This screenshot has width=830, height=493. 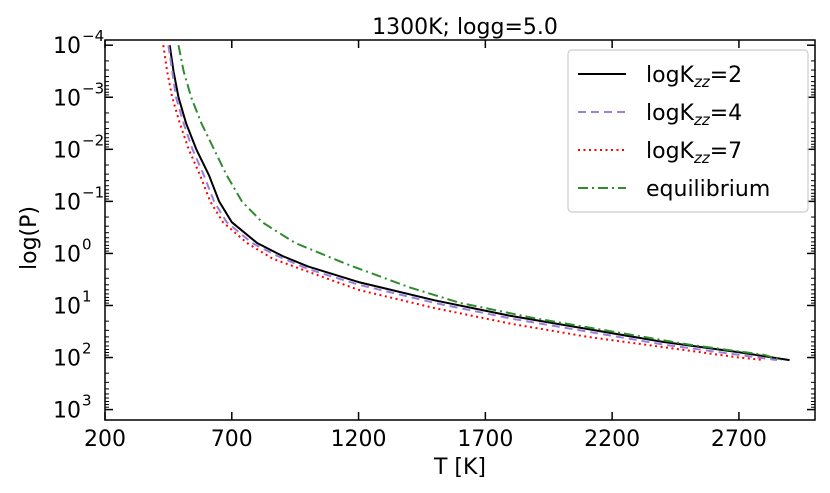 I want to click on legend-label-2: logKzz=7, so click(x=694, y=153).